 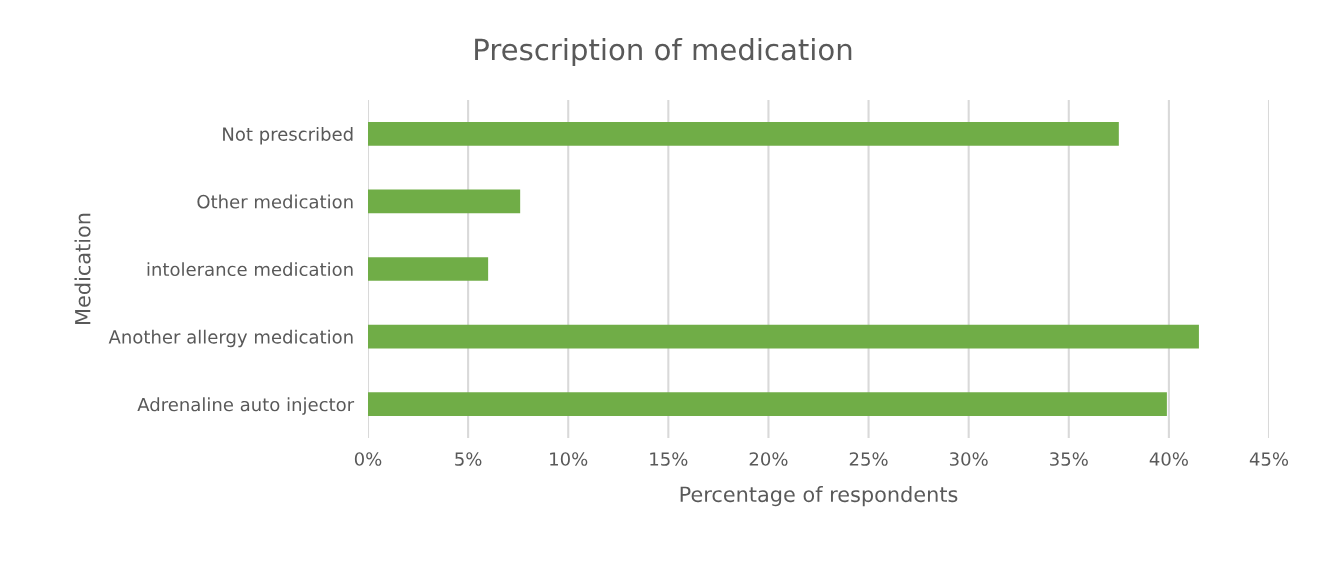 I want to click on y-tick-label: Adrenaline auto injector, so click(x=246, y=406).